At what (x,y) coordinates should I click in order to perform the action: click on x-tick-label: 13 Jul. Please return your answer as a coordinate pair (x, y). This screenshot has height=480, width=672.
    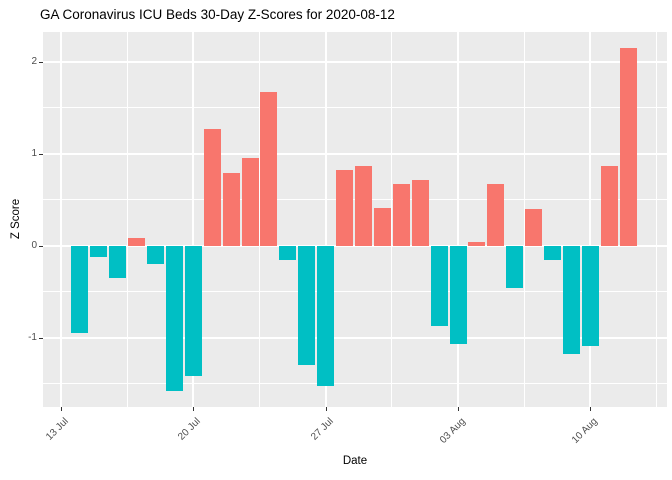
    Looking at the image, I should click on (57, 429).